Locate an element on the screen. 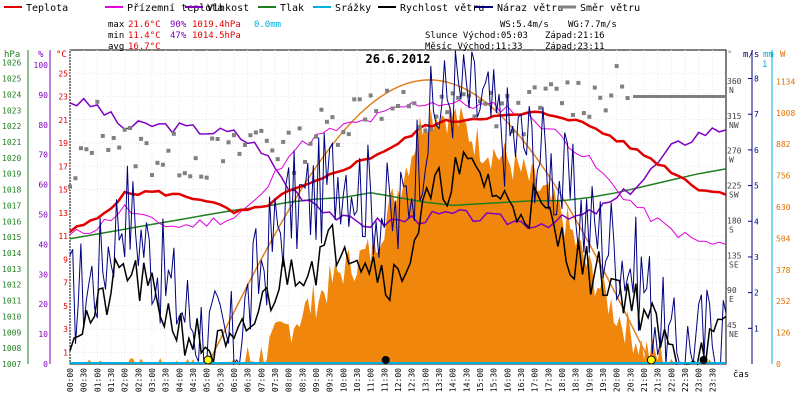  x-tick-label: 22:00 is located at coordinates (671, 380).